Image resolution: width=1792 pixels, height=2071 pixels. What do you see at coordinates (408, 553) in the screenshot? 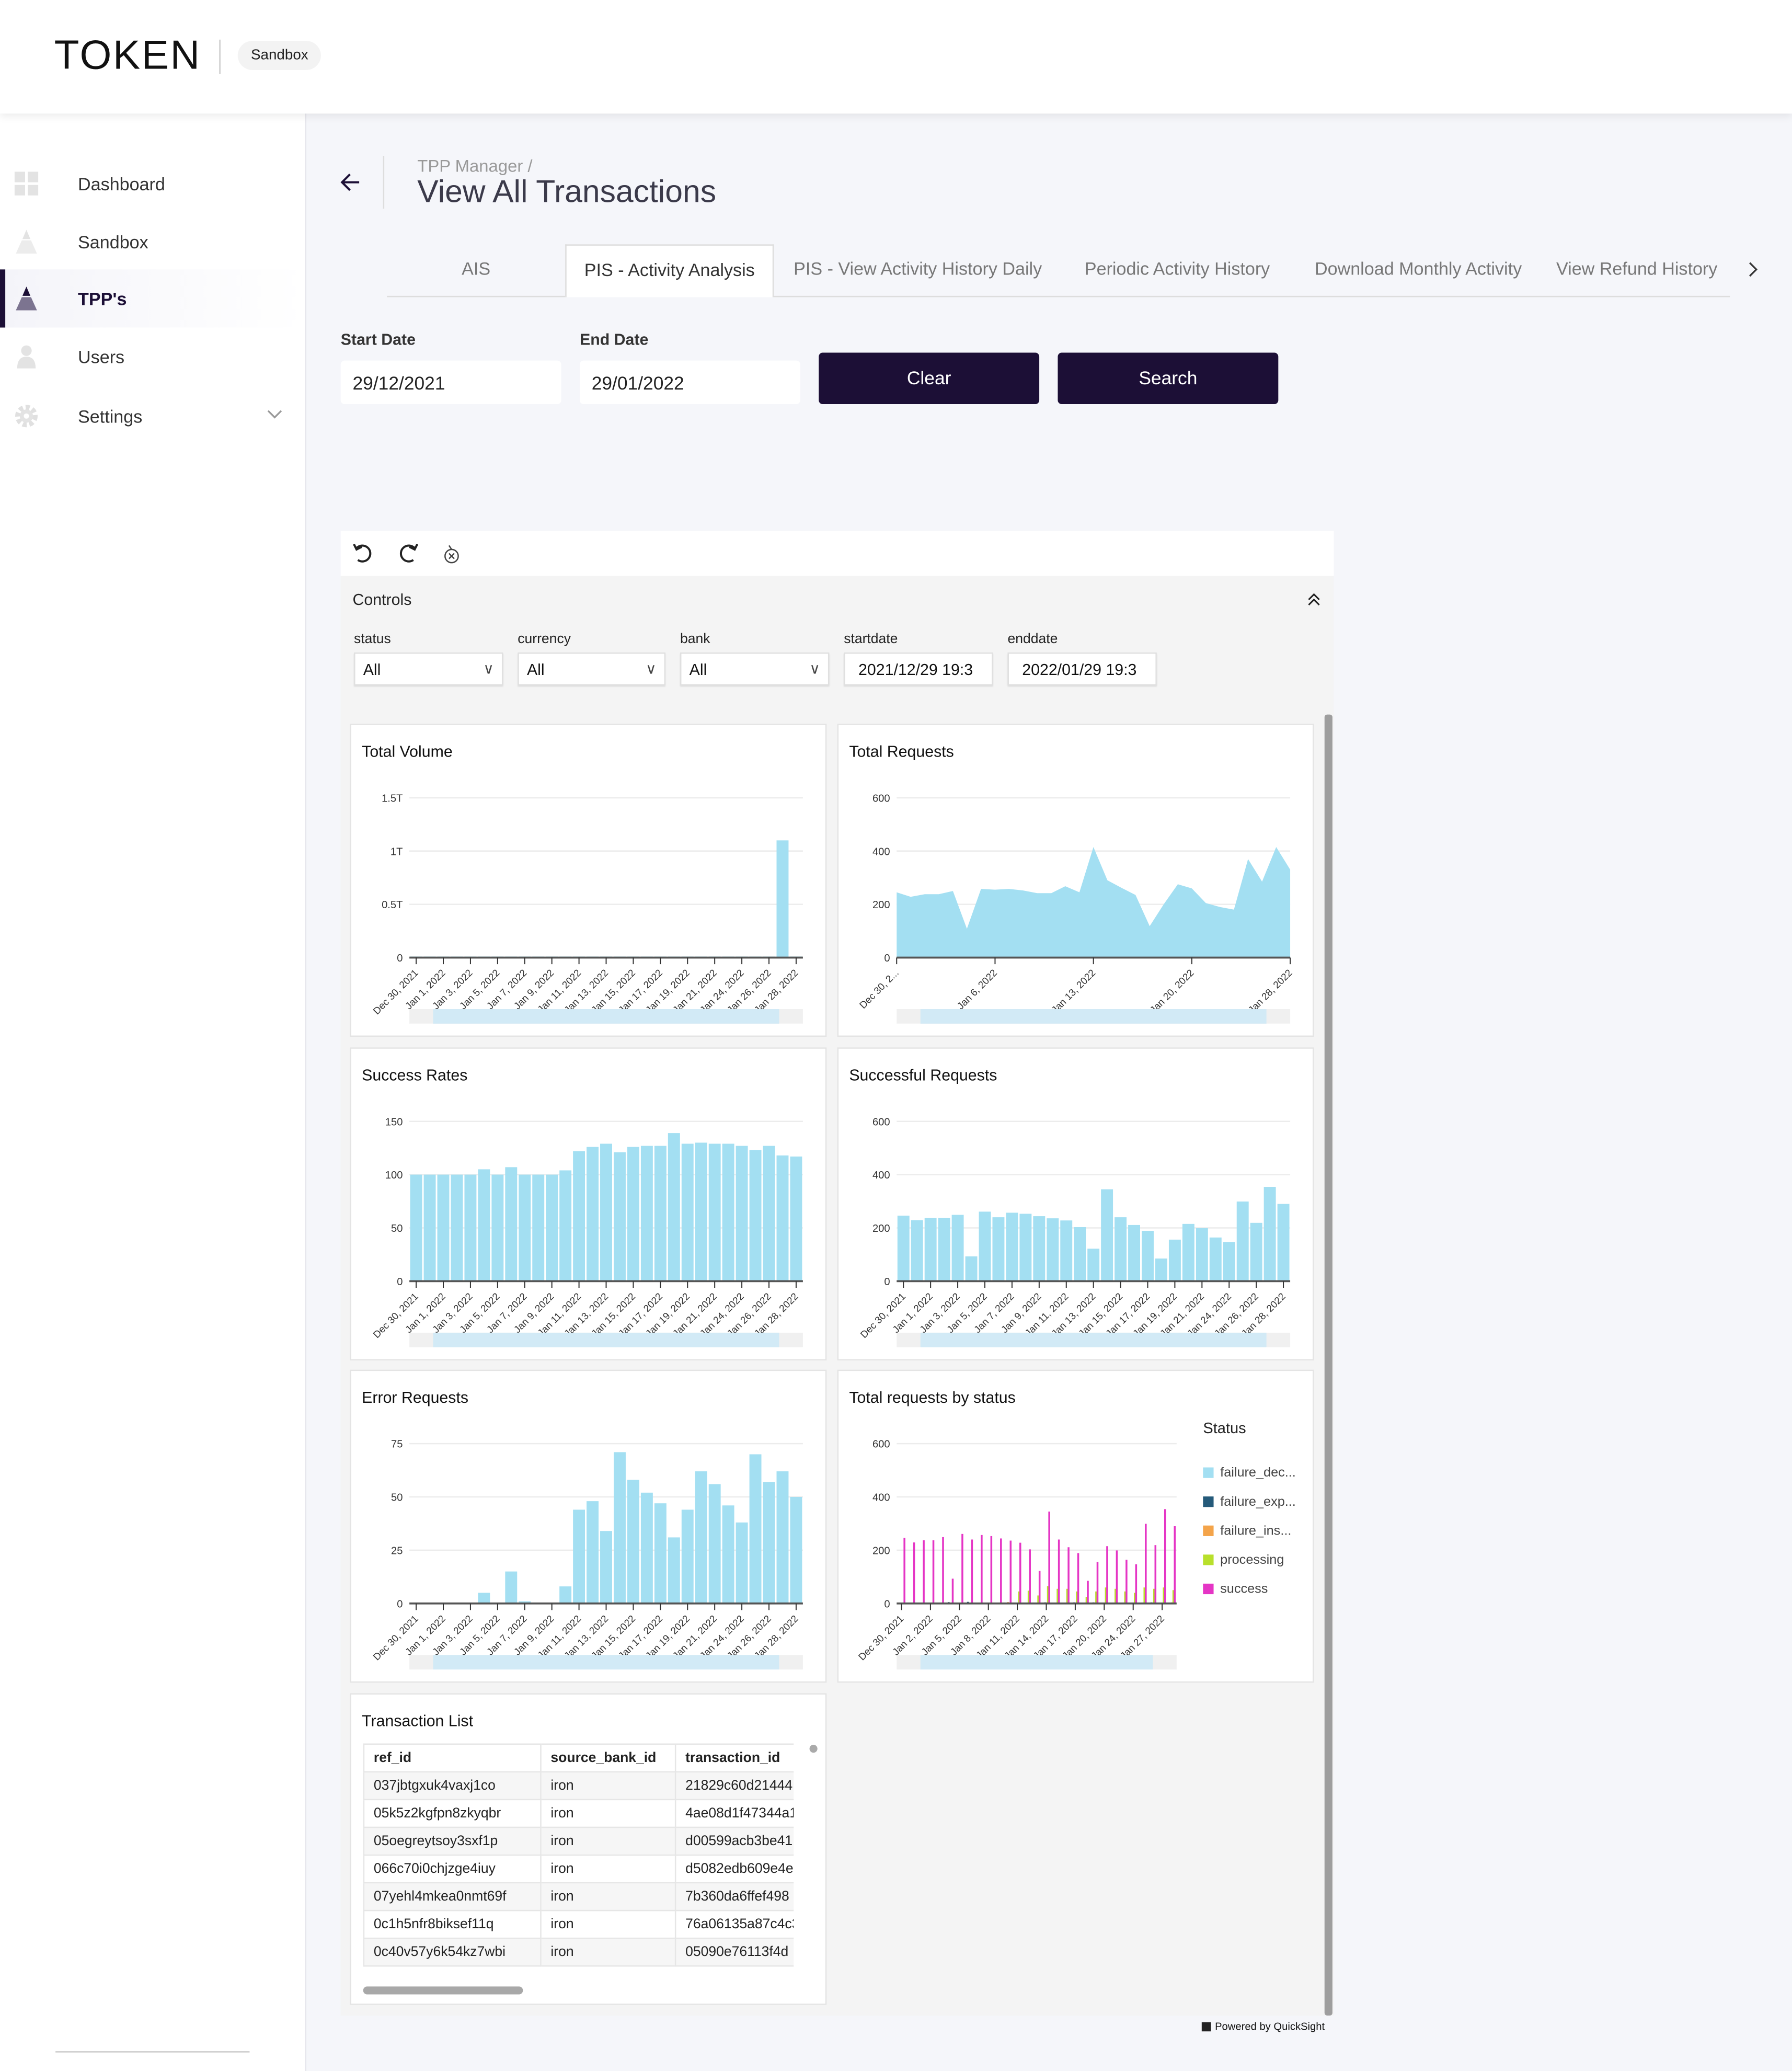
I see `redo-icon` at bounding box center [408, 553].